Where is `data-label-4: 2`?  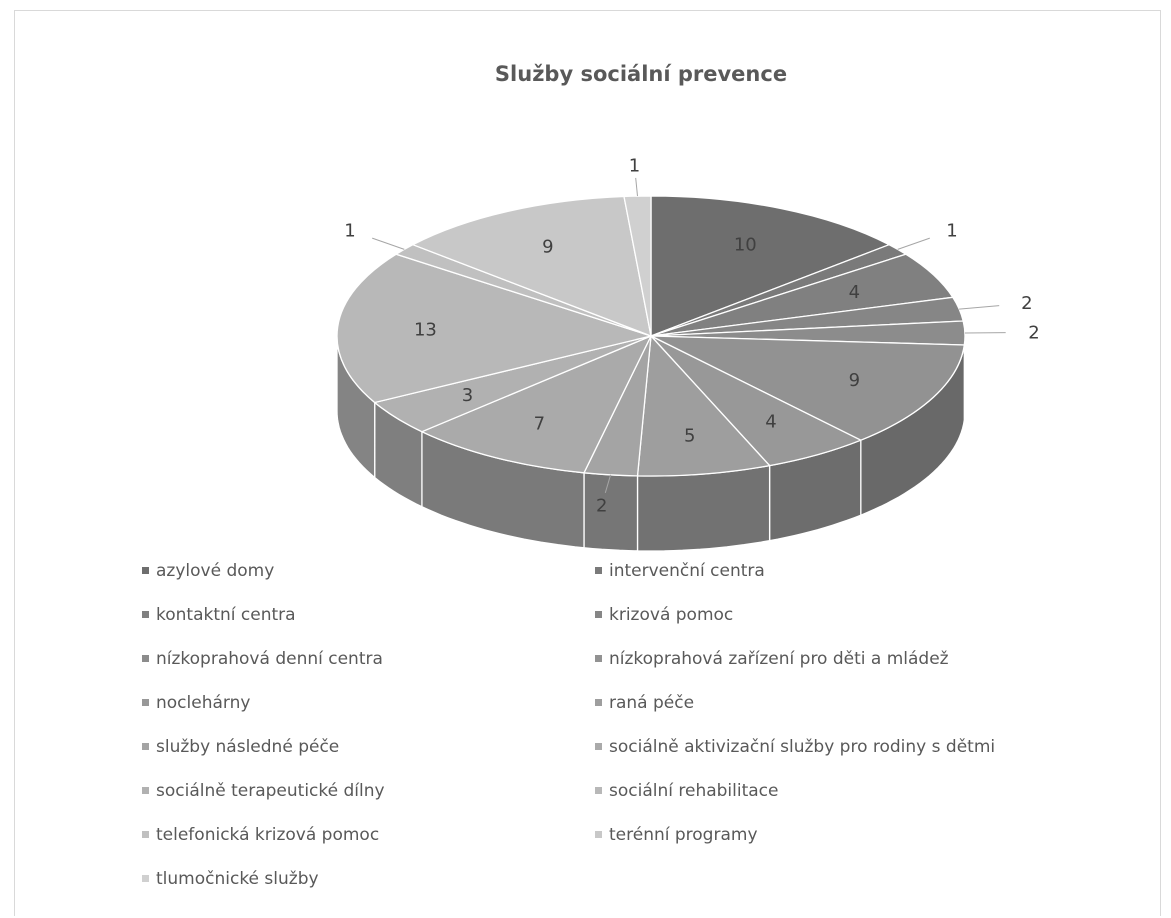 data-label-4: 2 is located at coordinates (1033, 332).